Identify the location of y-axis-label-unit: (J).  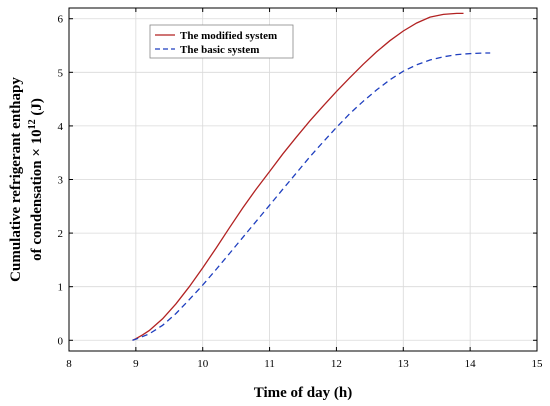
(37, 108).